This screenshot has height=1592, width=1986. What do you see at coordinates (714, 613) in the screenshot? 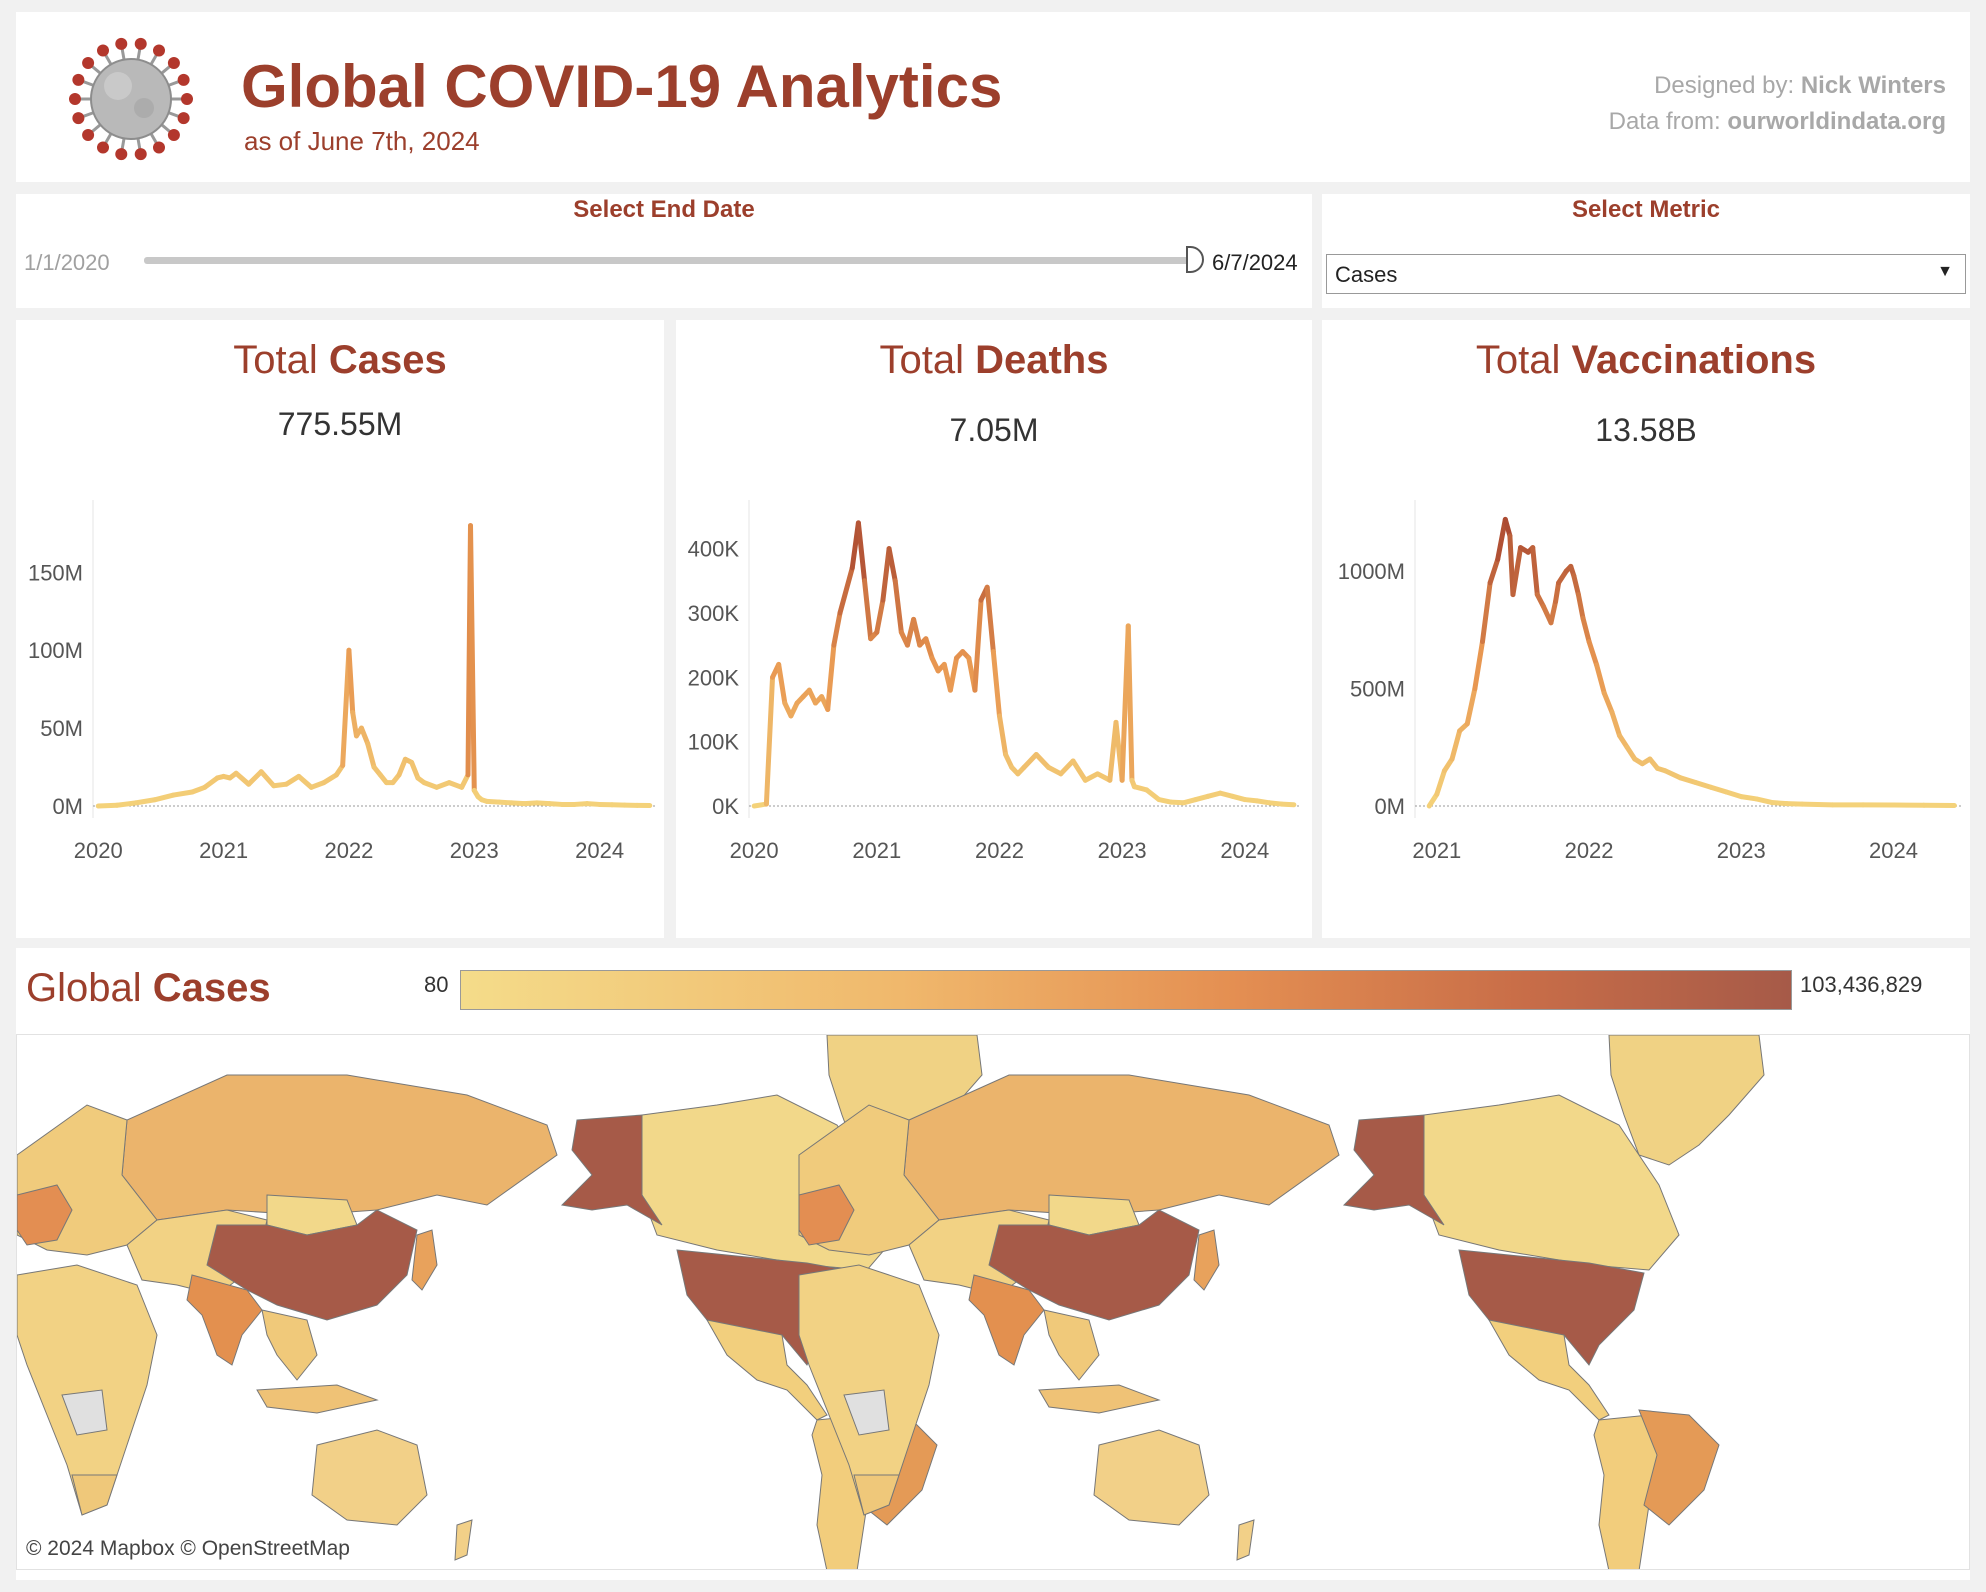
I see `y-tick-label: 300K` at bounding box center [714, 613].